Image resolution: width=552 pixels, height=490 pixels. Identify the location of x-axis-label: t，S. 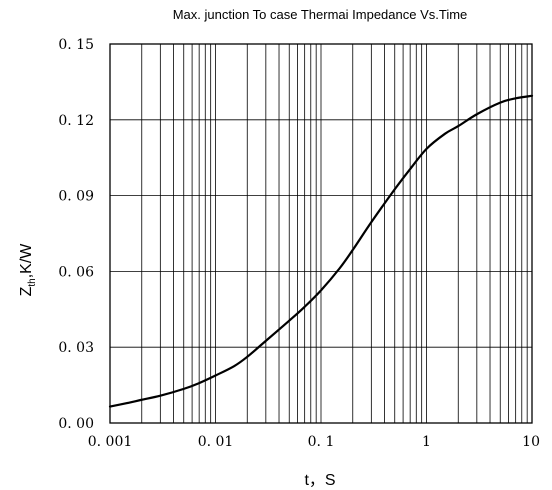
(319, 480).